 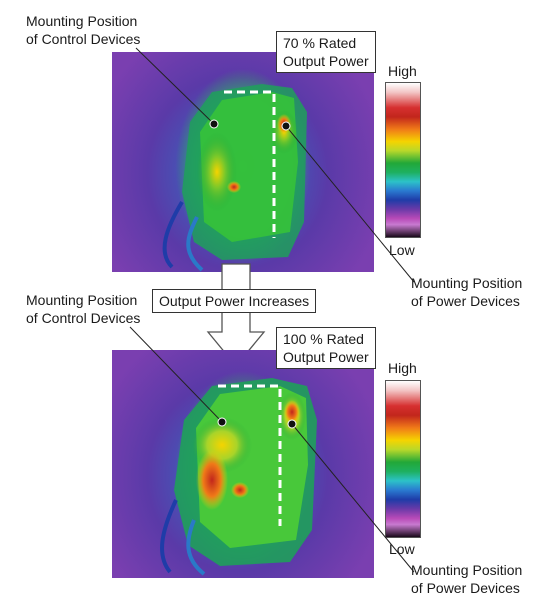 What do you see at coordinates (350, 204) in the screenshot?
I see `leader-power-top` at bounding box center [350, 204].